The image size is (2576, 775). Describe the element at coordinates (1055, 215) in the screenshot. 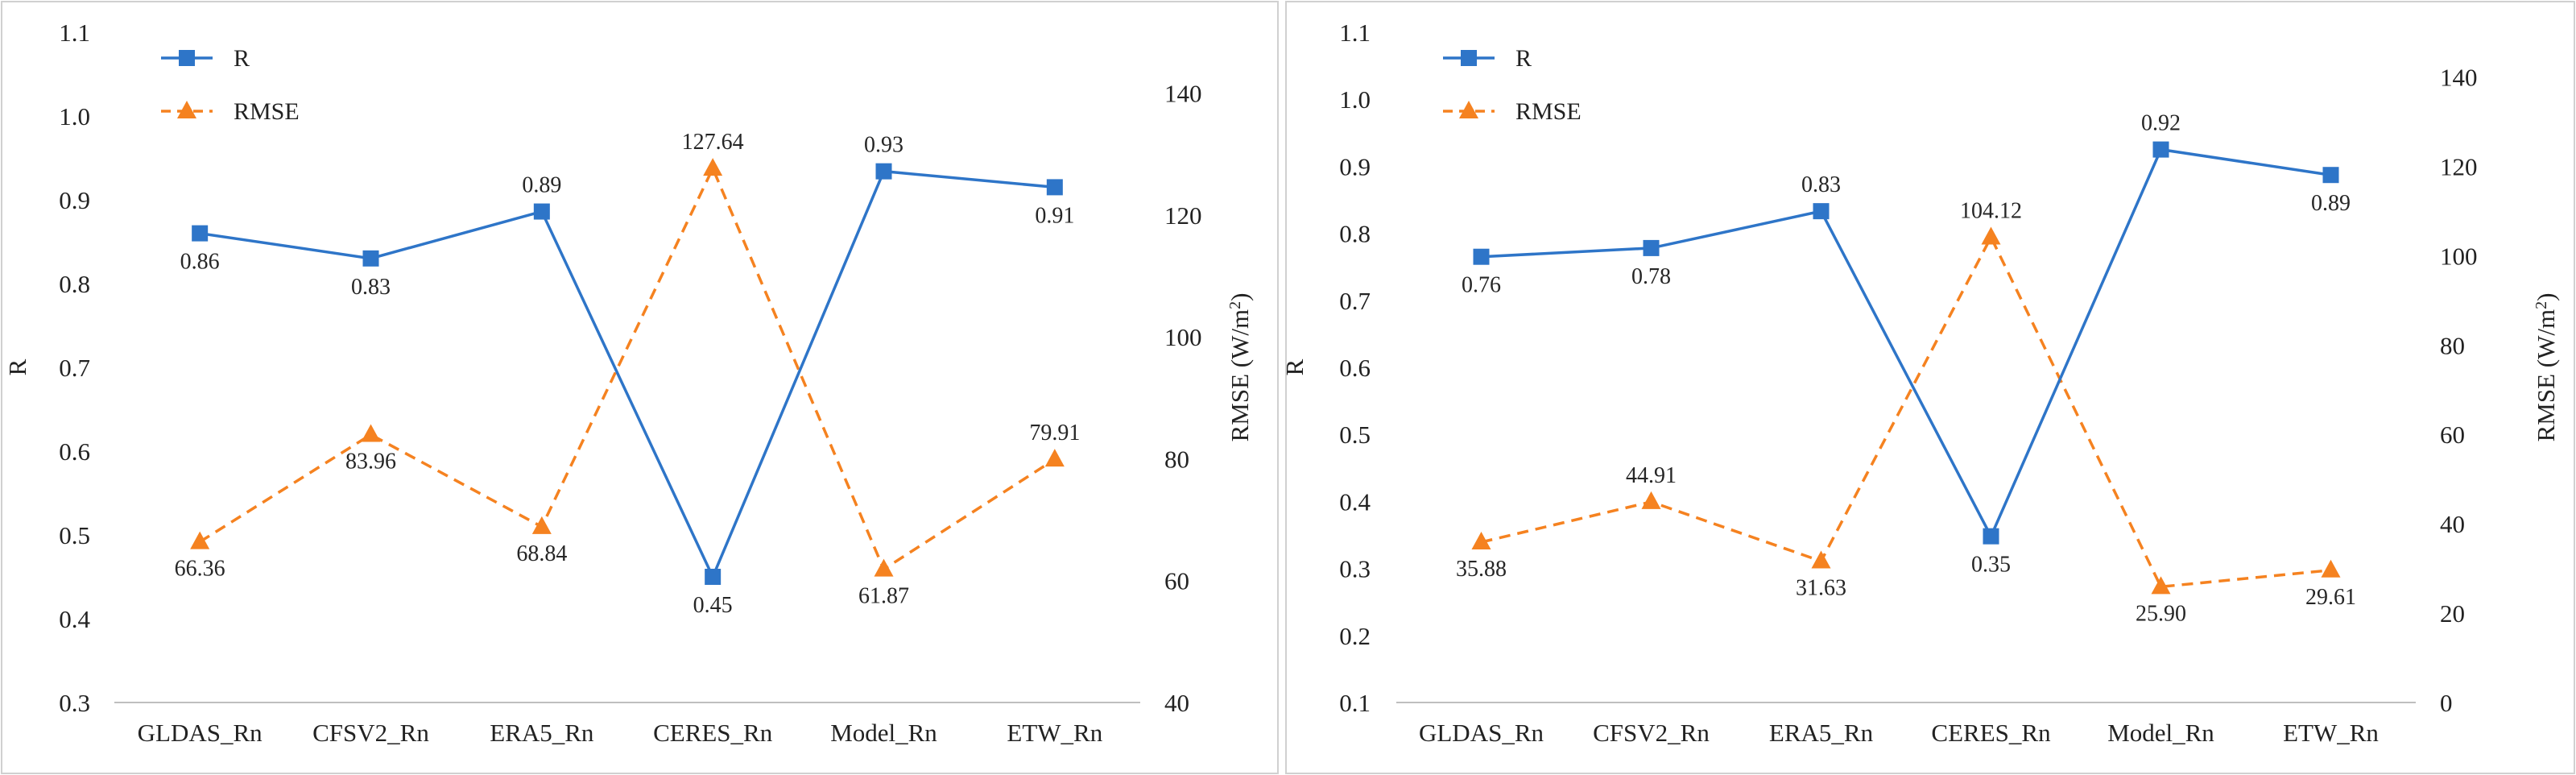

I see `r-data-label: 0.91` at that location.